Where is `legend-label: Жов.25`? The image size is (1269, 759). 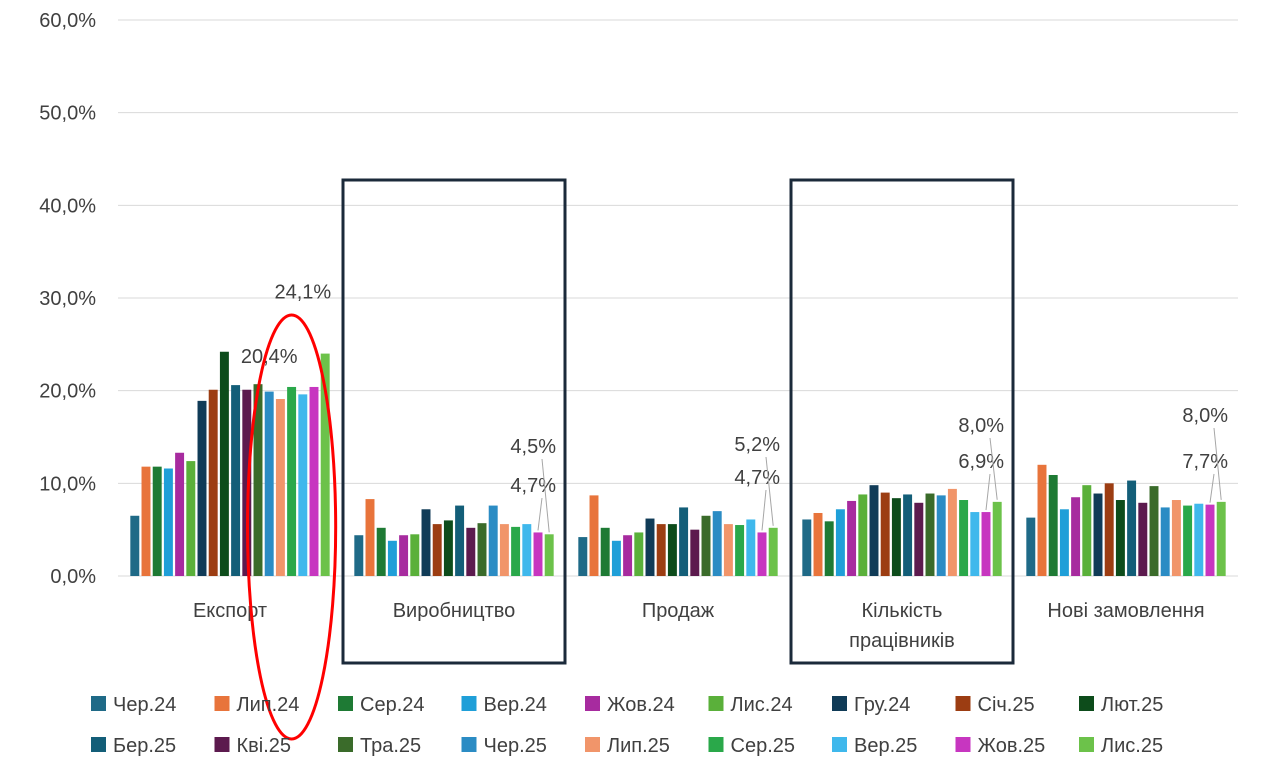
legend-label: Жов.25 is located at coordinates (1012, 746).